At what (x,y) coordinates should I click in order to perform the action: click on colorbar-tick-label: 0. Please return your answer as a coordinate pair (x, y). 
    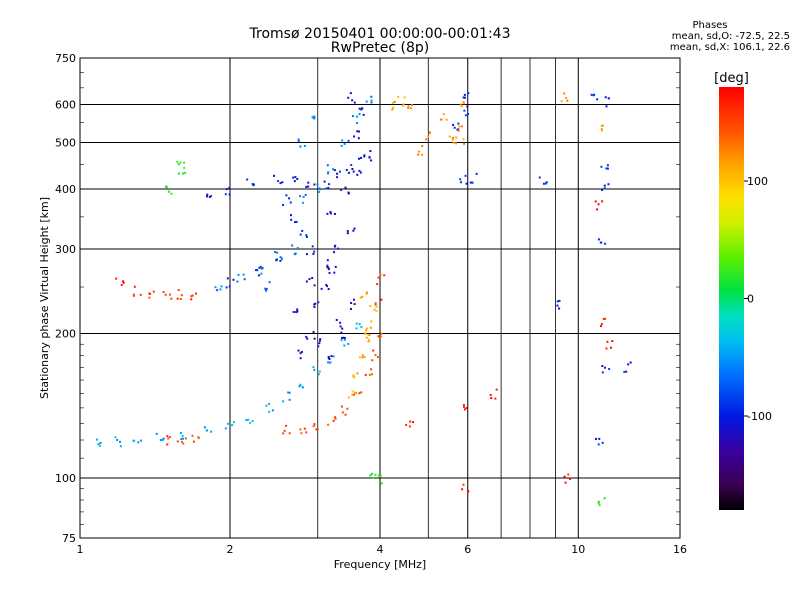
    Looking at the image, I should click on (750, 299).